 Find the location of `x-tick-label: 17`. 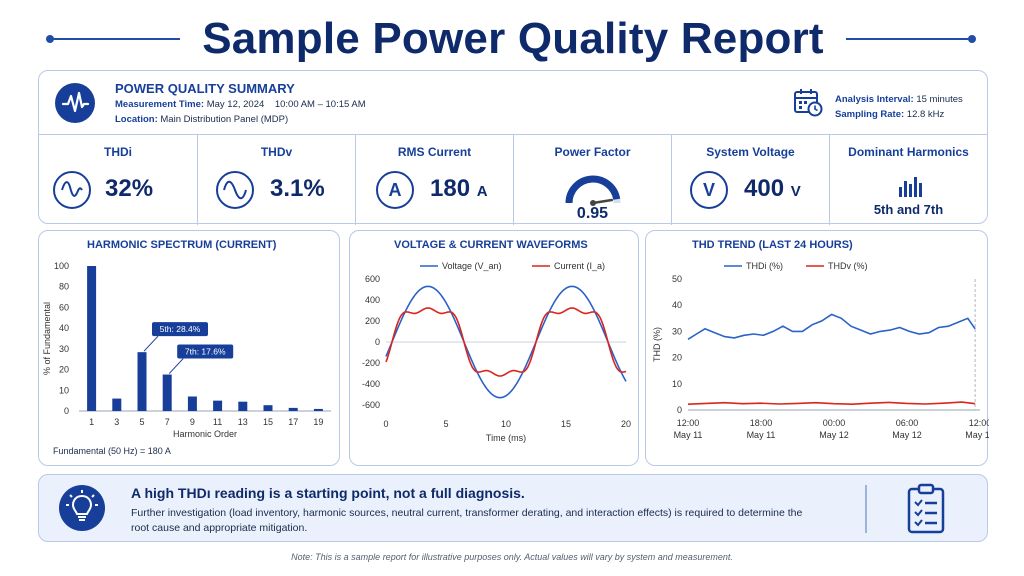

x-tick-label: 17 is located at coordinates (293, 422).